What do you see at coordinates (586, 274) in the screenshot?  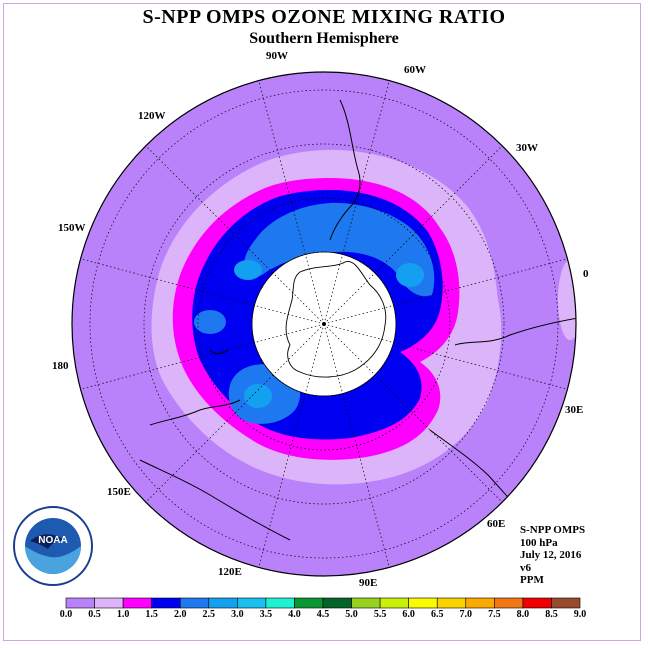 I see `lon-label-0: 0` at bounding box center [586, 274].